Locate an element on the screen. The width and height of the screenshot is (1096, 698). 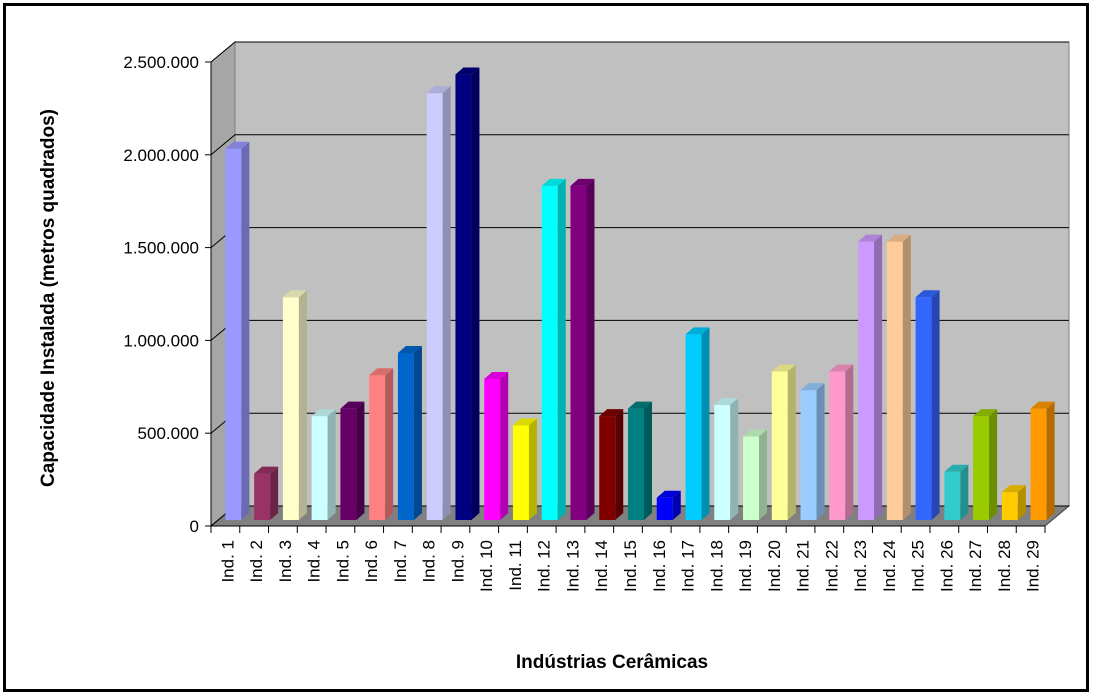
x-tick-label: Ind. 23 is located at coordinates (860, 566).